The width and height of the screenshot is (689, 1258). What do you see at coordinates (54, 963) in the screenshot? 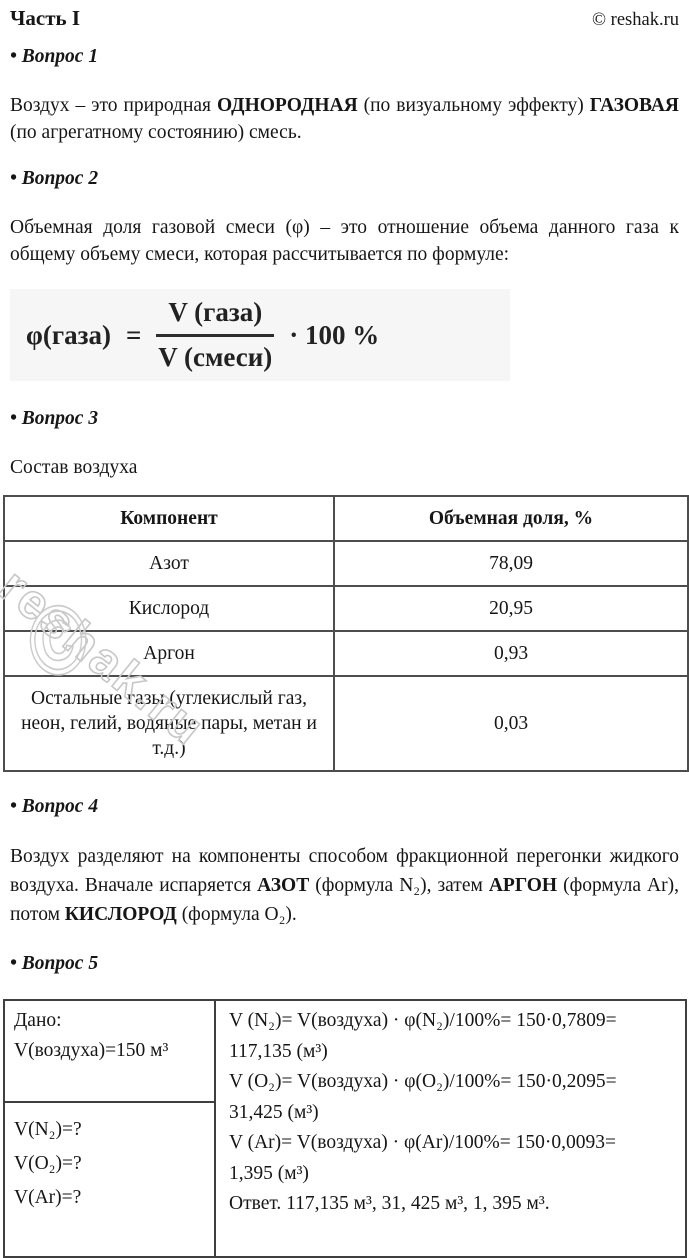
I see `question-5-heading: • Вопрос 5` at bounding box center [54, 963].